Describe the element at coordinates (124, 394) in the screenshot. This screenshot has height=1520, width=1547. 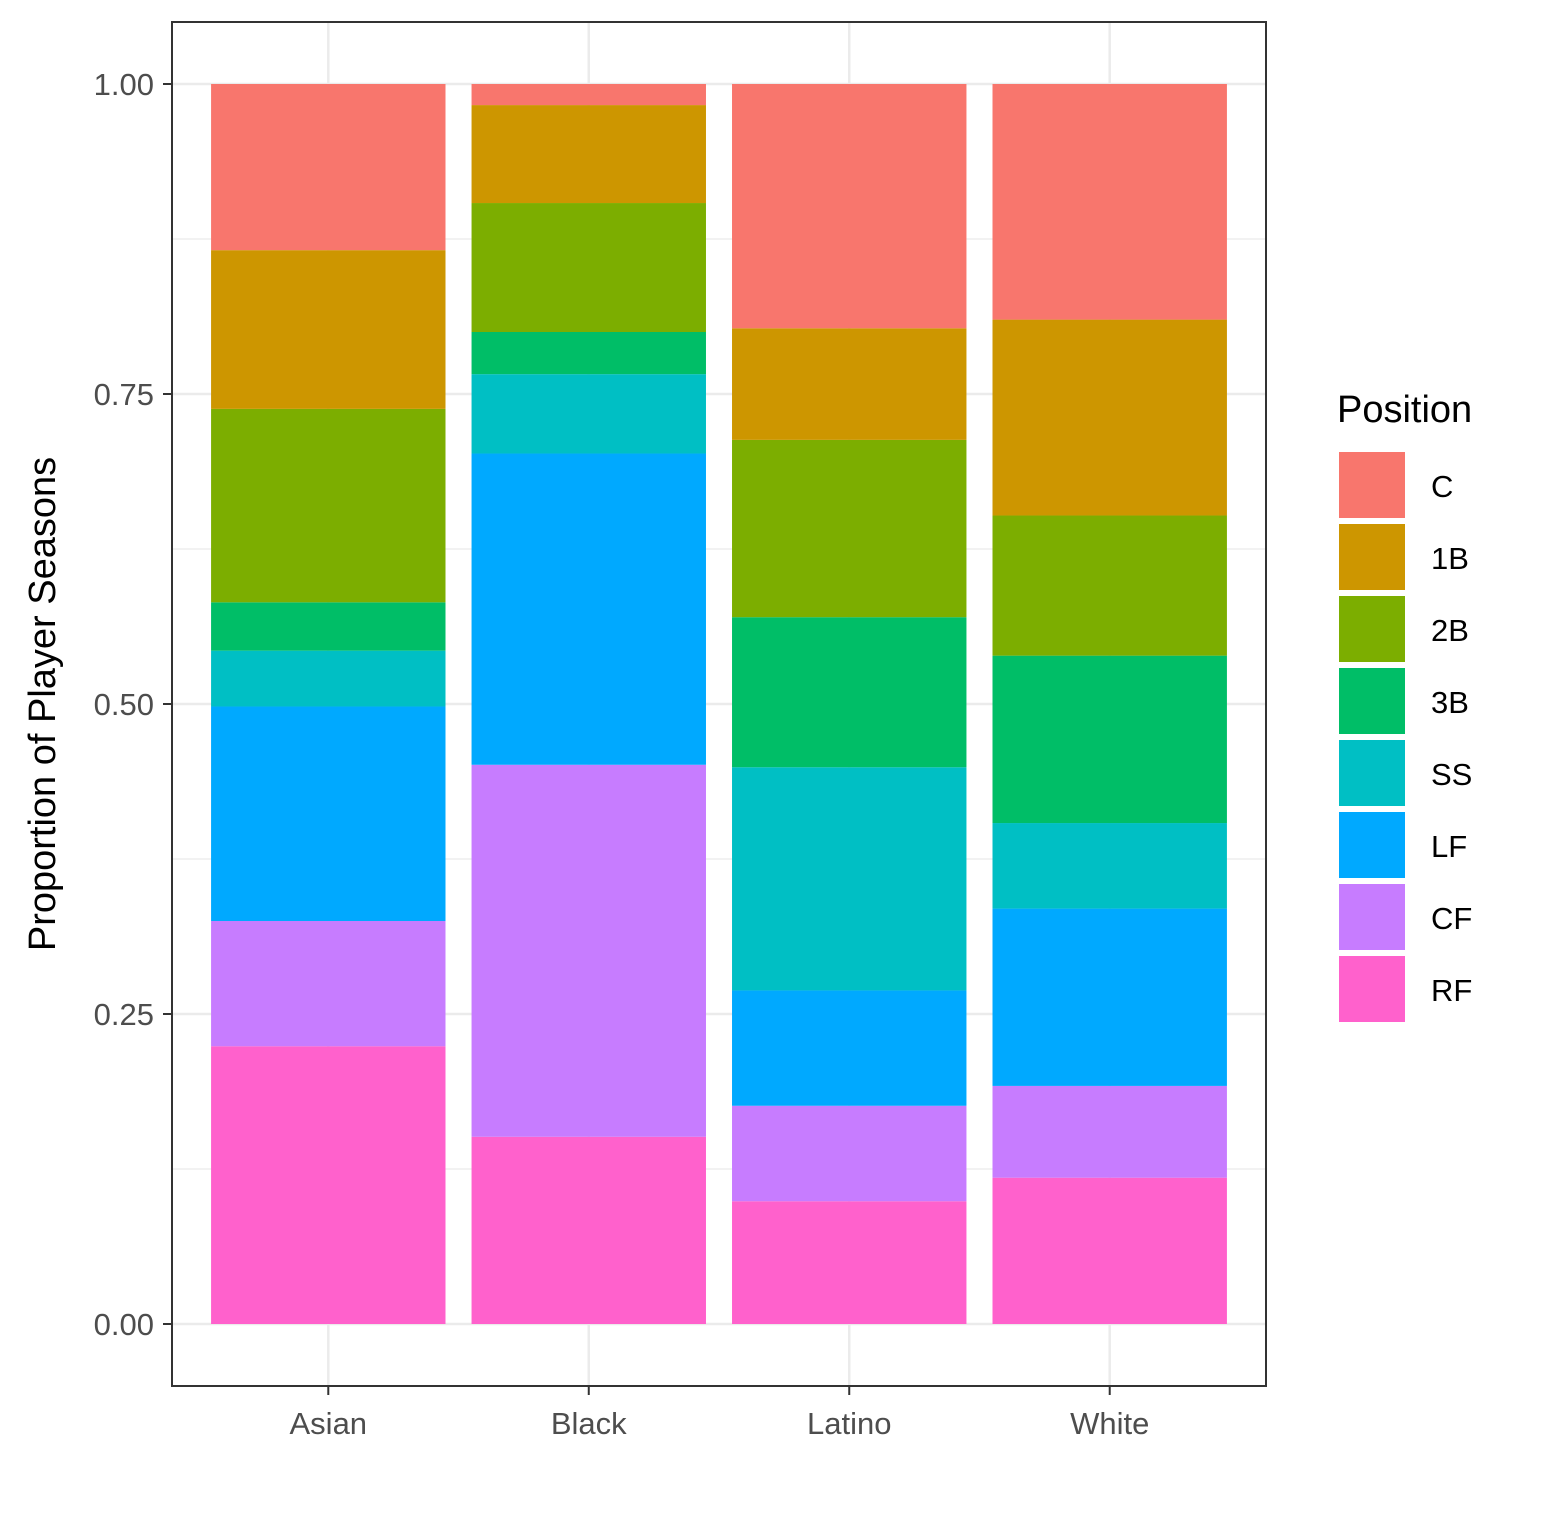
I see `y-tick-label: 0.75` at that location.